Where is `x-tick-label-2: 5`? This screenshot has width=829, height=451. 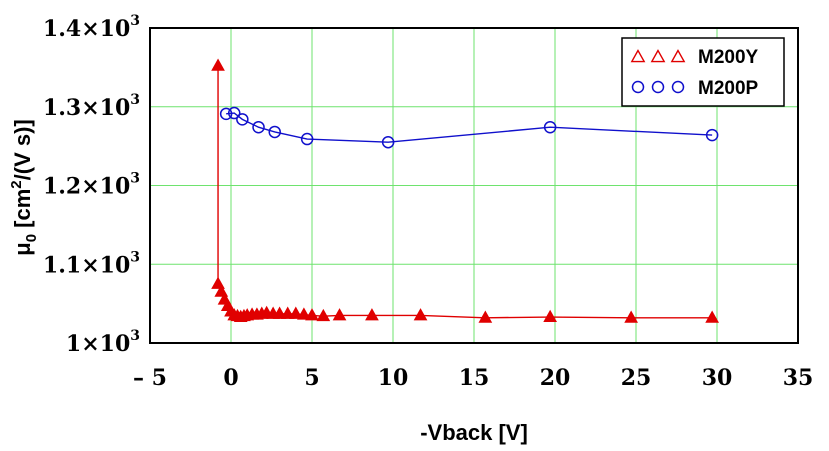 x-tick-label-2: 5 is located at coordinates (311, 378).